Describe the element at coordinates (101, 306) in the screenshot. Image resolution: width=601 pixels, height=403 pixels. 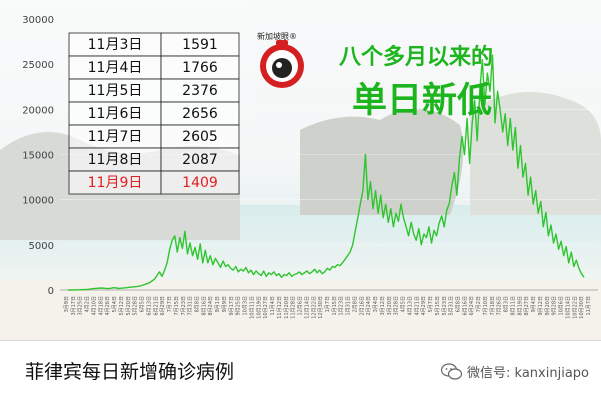
I see `x-tick-label: 4月18日` at that location.